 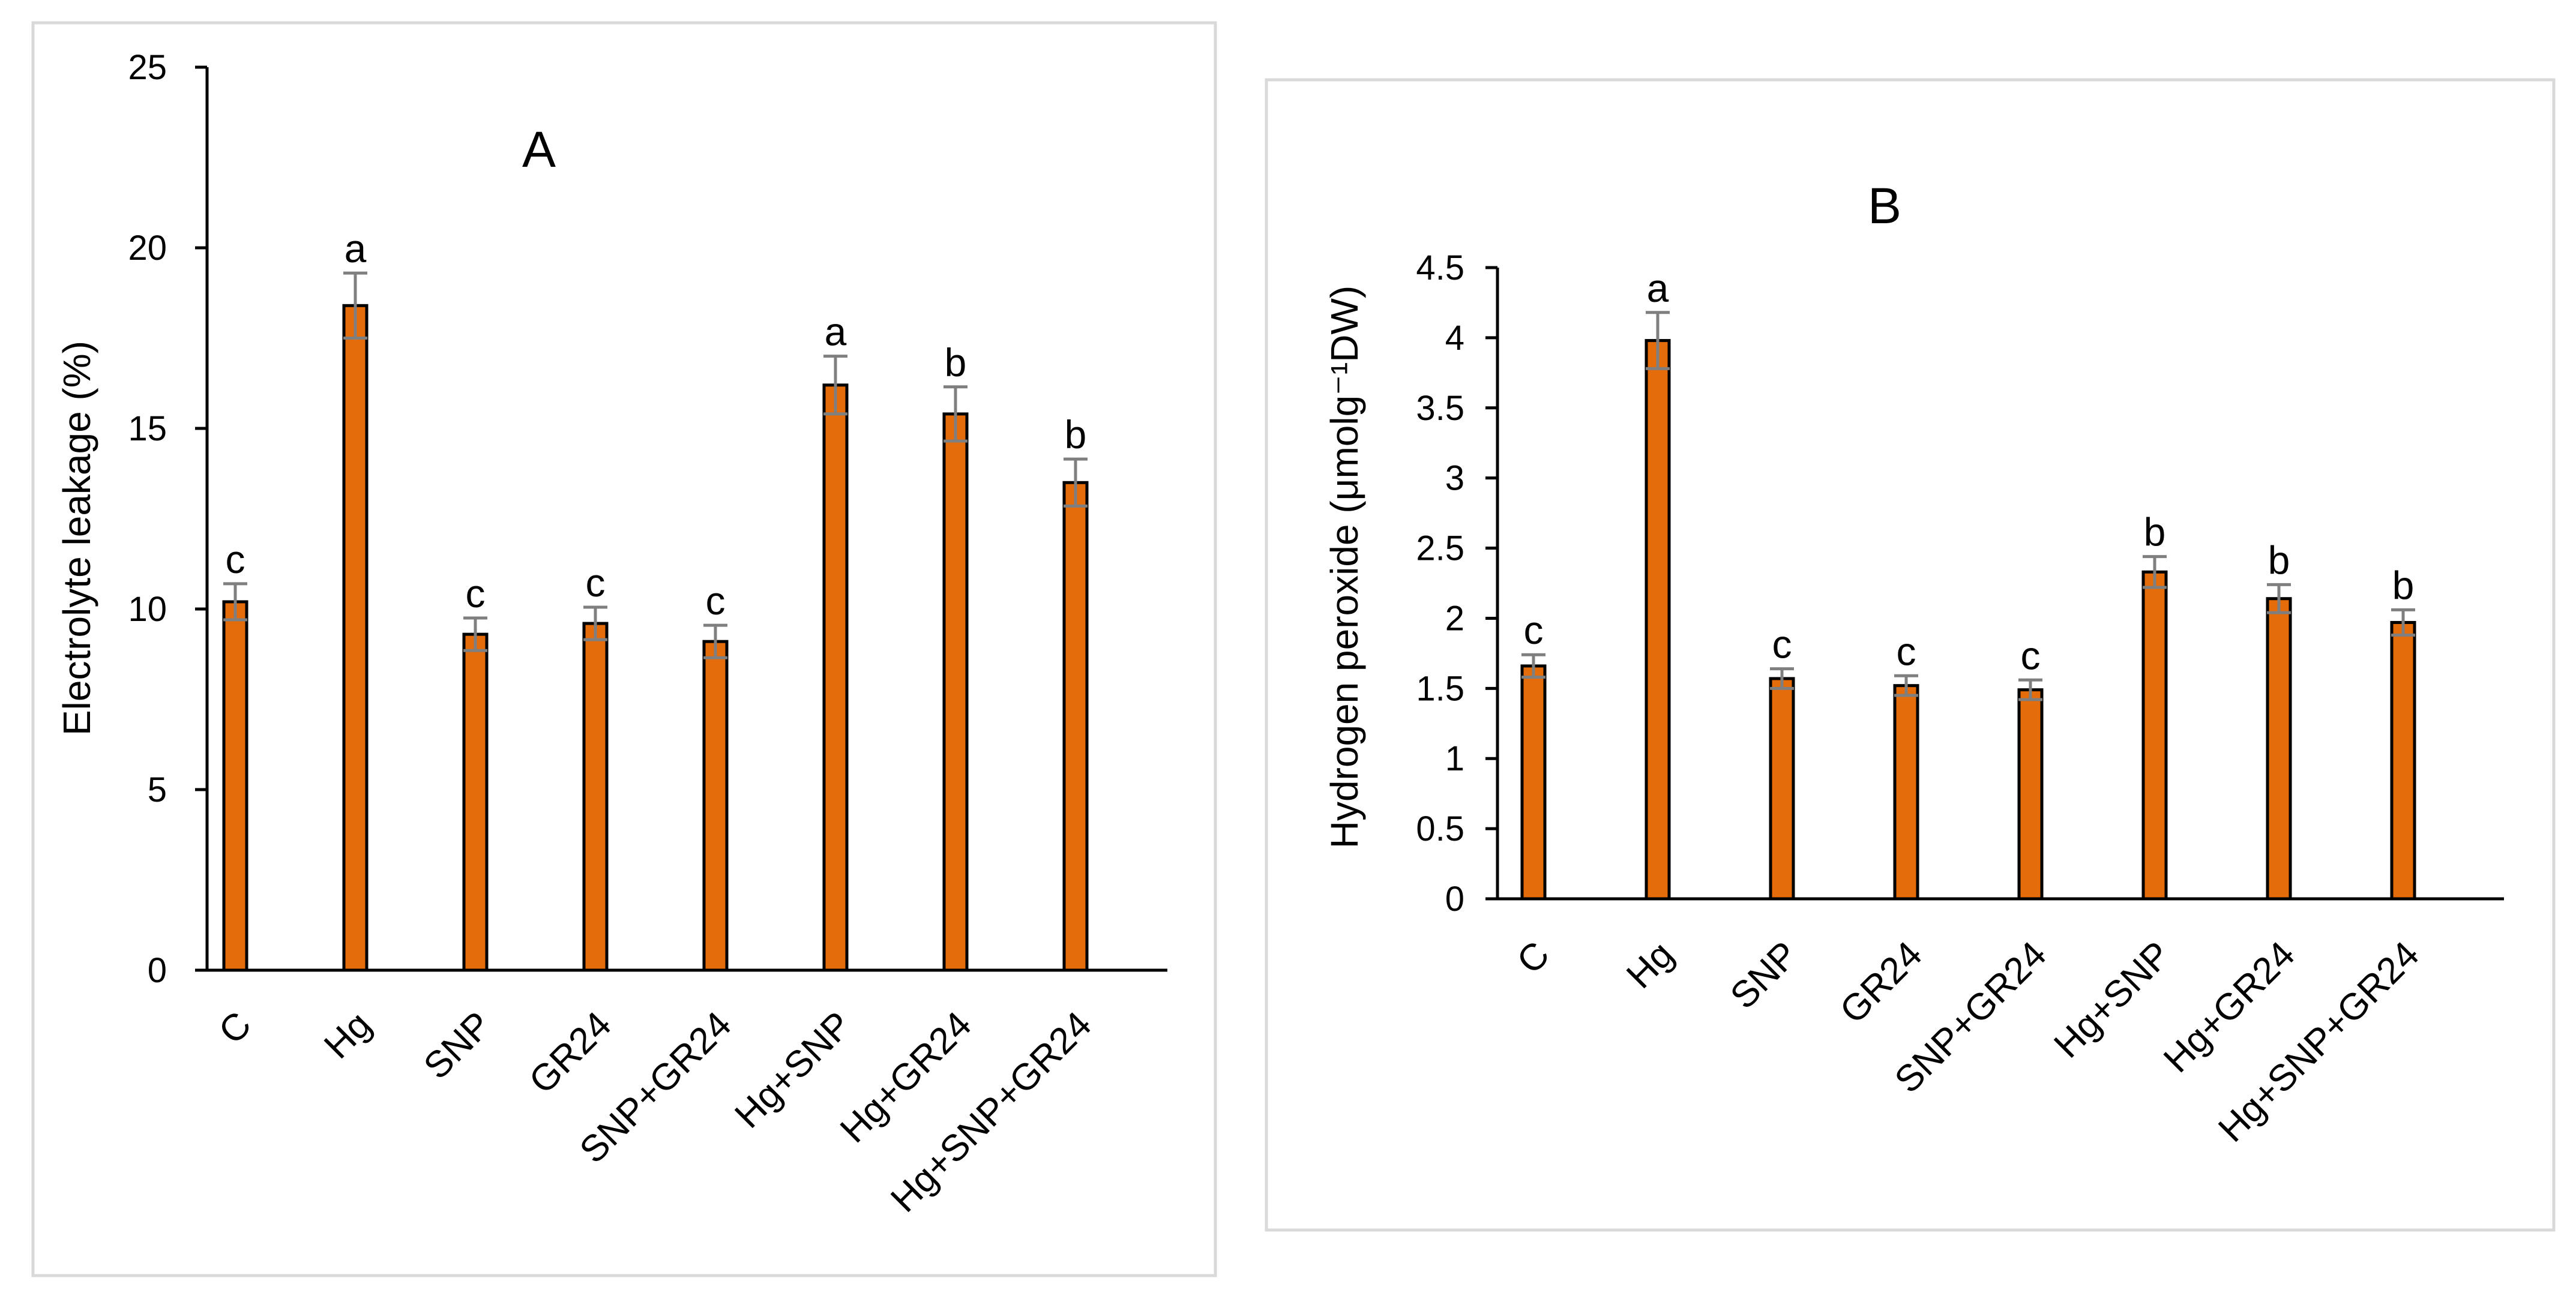 What do you see at coordinates (1440, 267) in the screenshot?
I see `y-tick-label: 4.5` at bounding box center [1440, 267].